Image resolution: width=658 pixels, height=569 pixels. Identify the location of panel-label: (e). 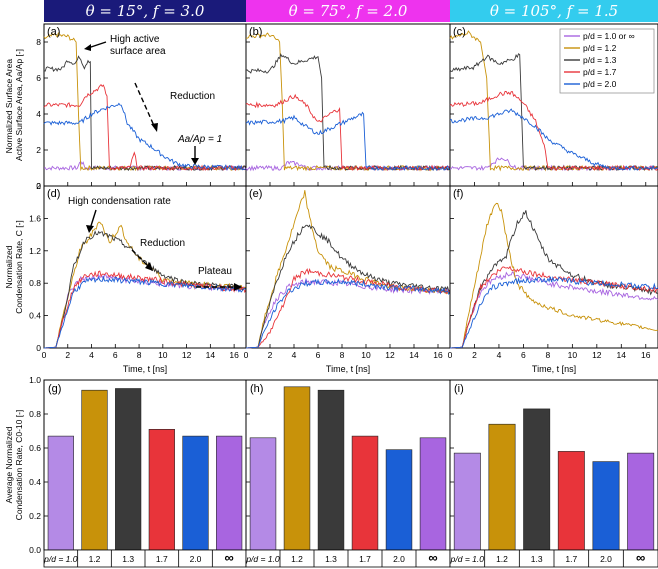
(255, 194).